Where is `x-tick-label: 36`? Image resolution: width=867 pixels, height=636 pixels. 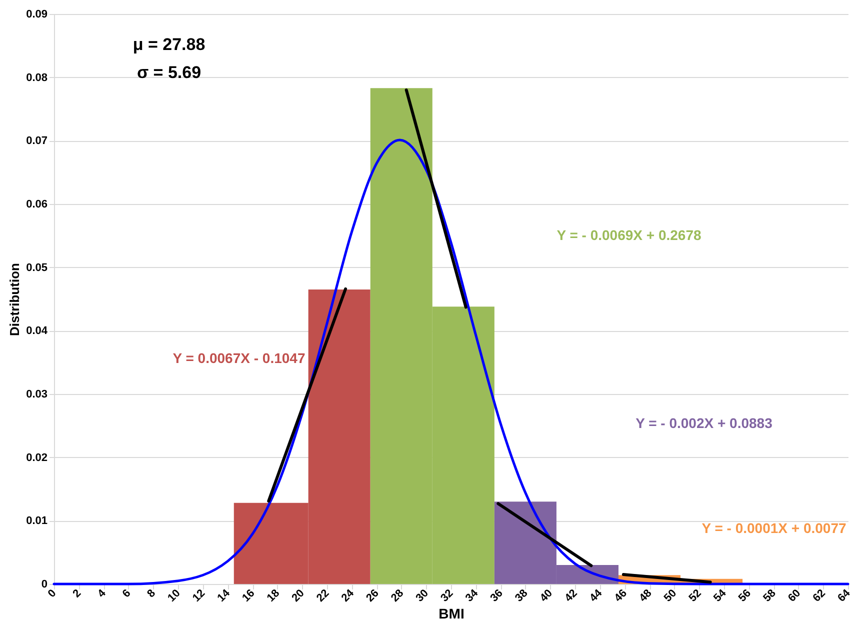
x-tick-label: 36 is located at coordinates (497, 595).